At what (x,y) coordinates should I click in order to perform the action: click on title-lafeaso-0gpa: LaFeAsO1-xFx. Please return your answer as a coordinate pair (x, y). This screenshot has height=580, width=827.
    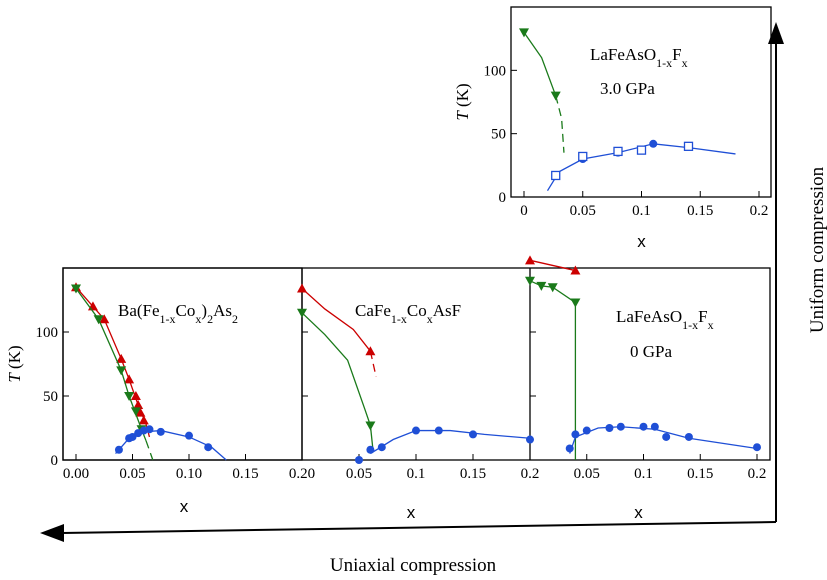
    Looking at the image, I should click on (665, 319).